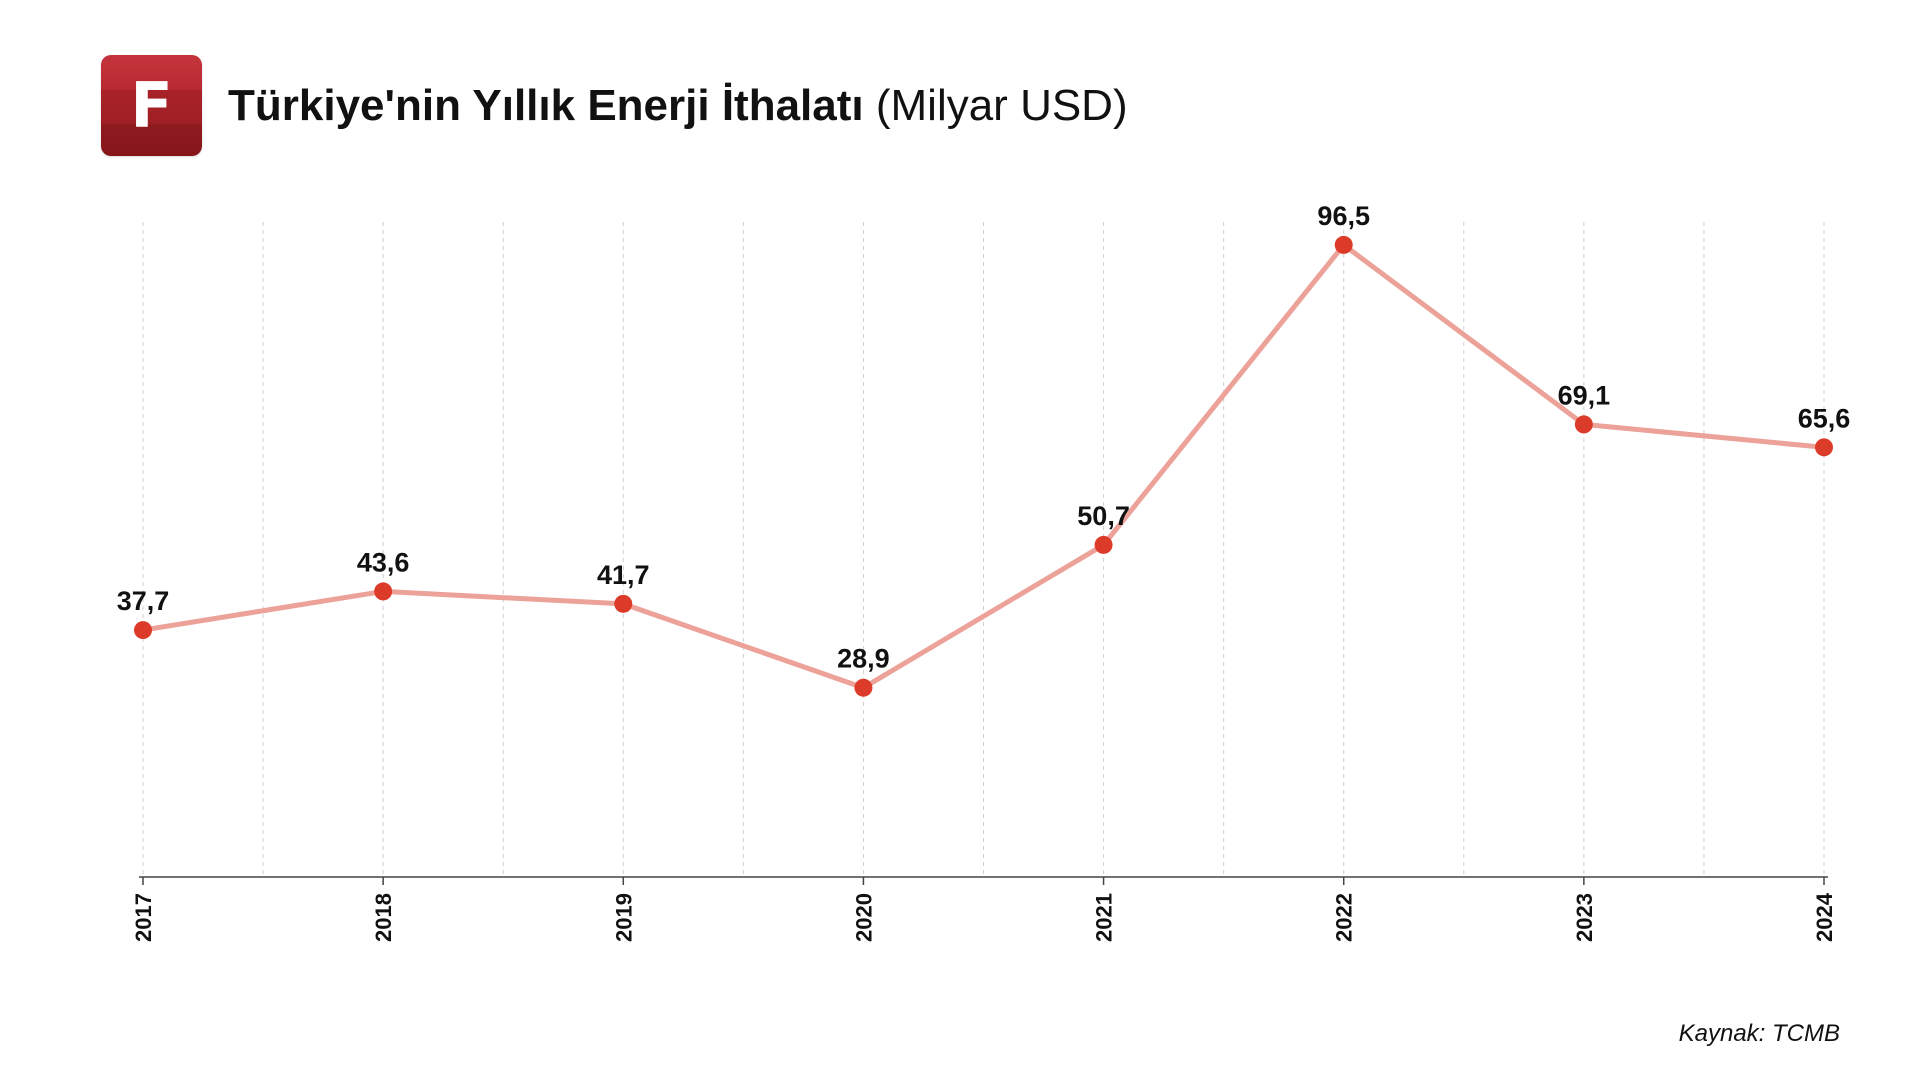 The image size is (1920, 1080). What do you see at coordinates (1344, 917) in the screenshot?
I see `x-tick-label: 2022` at bounding box center [1344, 917].